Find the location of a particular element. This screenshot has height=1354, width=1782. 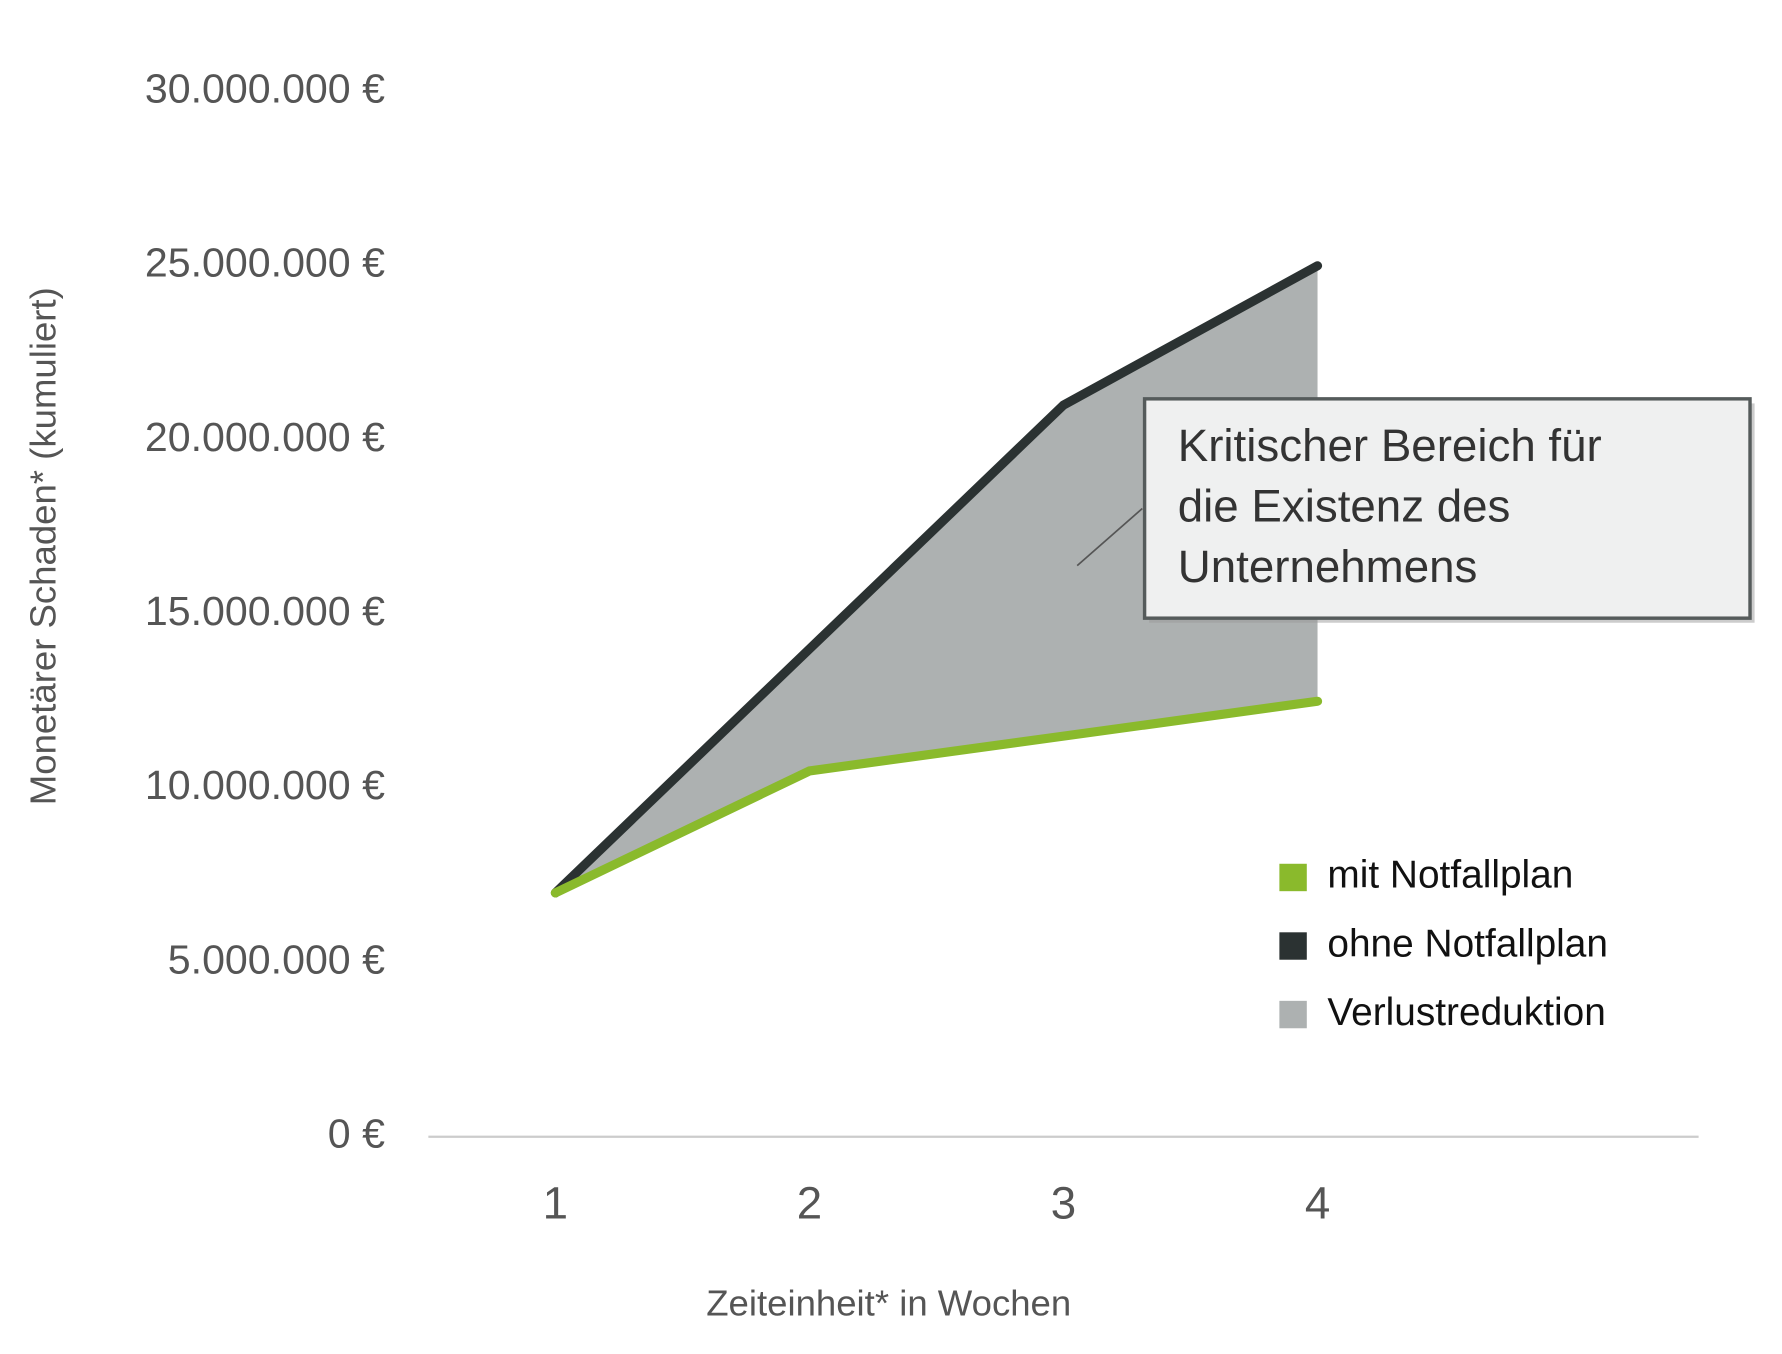

annotation-box is located at coordinates (1447, 508).